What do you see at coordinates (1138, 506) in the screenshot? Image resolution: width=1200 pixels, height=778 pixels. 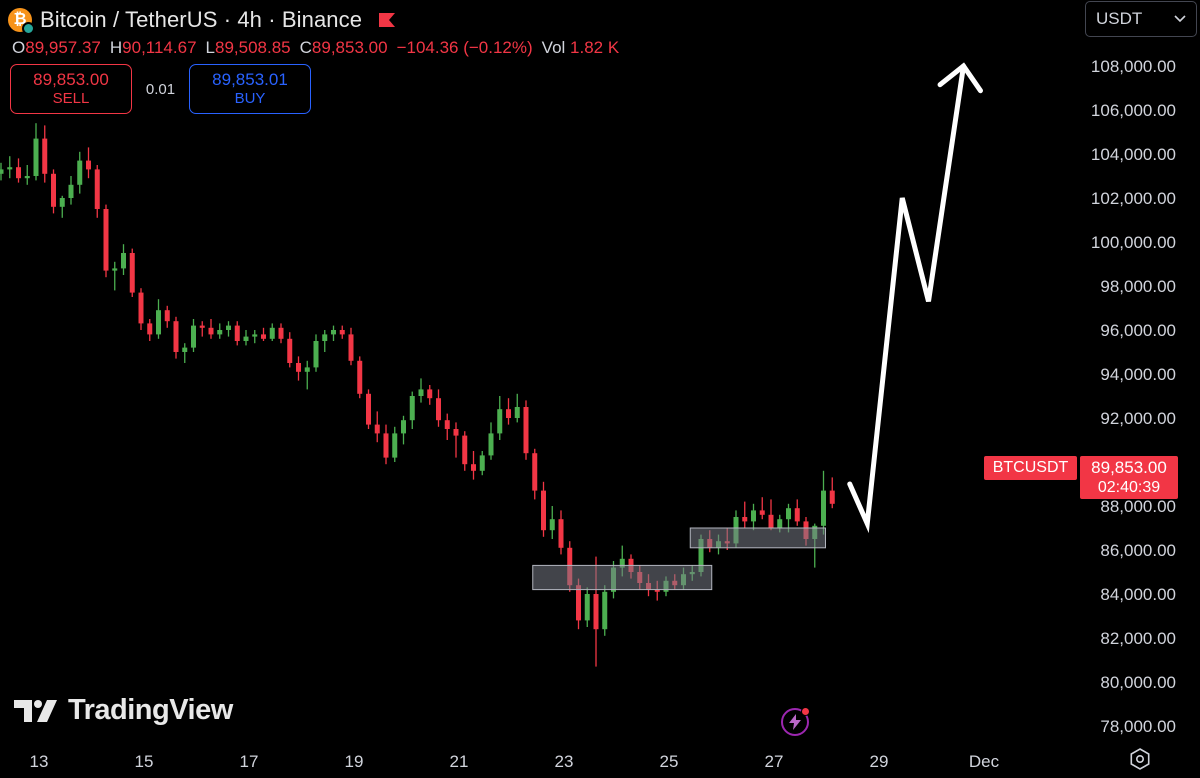 I see `price-axis-label: 88,000.00` at bounding box center [1138, 506].